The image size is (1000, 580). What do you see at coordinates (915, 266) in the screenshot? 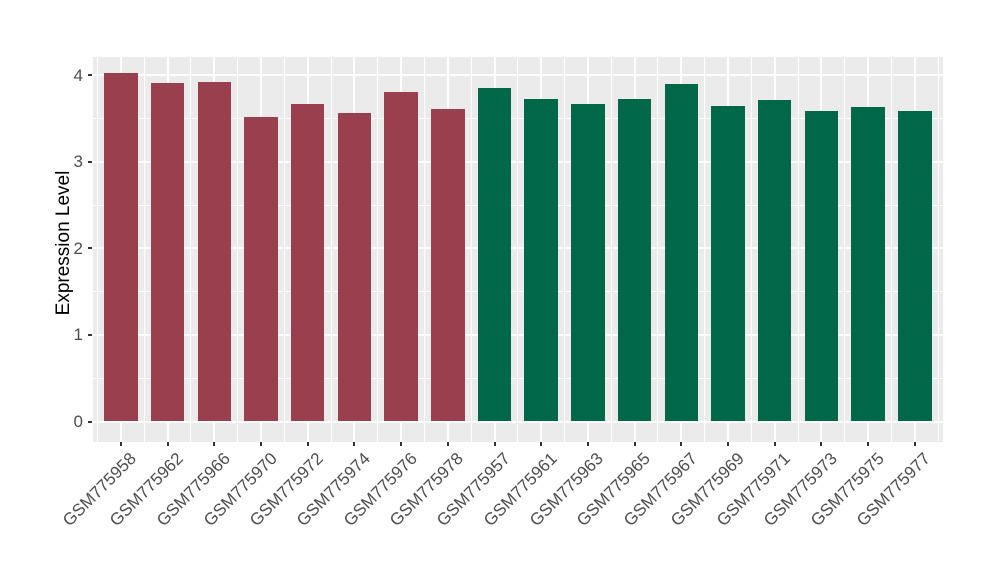
I see `bar-GSM775977` at bounding box center [915, 266].